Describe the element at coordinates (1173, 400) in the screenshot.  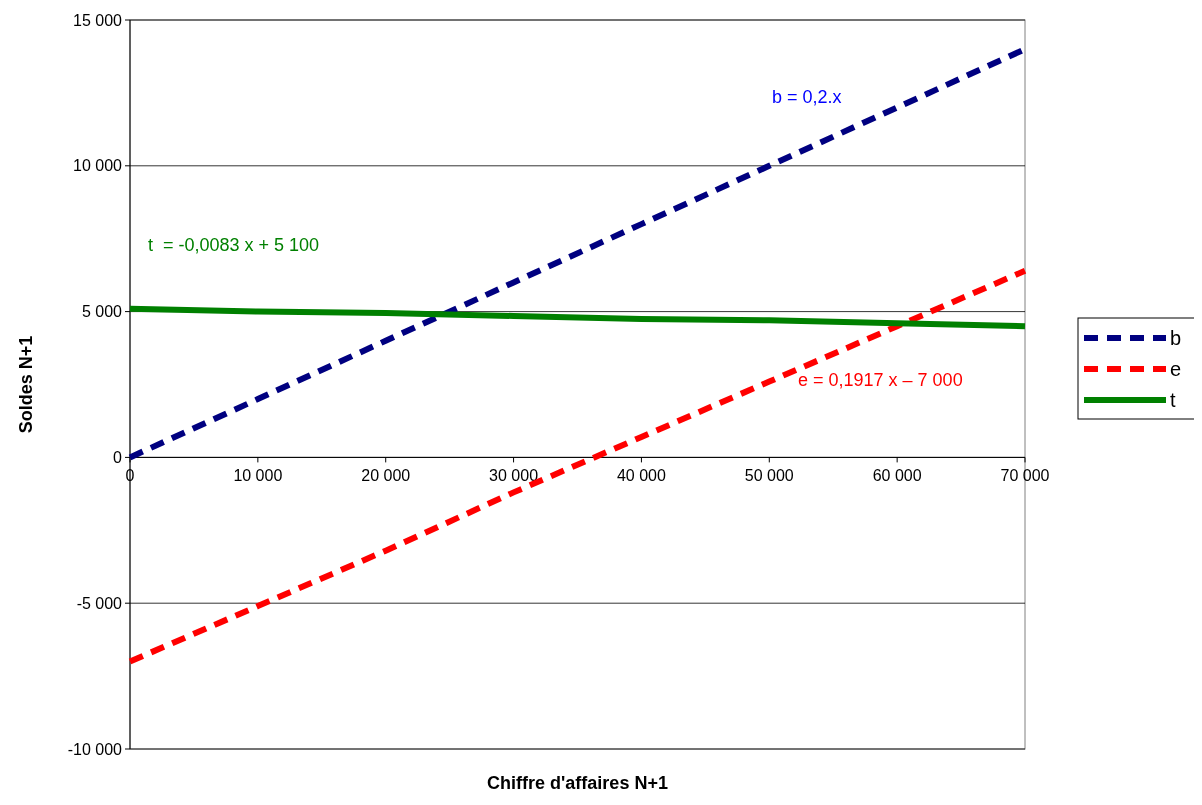
I see `legend-label: t` at that location.